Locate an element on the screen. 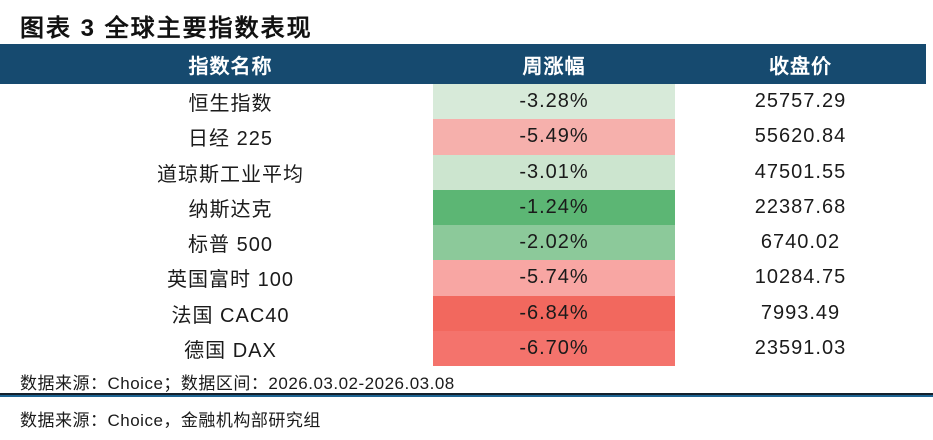 Image resolution: width=933 pixels, height=440 pixels. index-name: 道琼斯工业平均 is located at coordinates (230, 174).